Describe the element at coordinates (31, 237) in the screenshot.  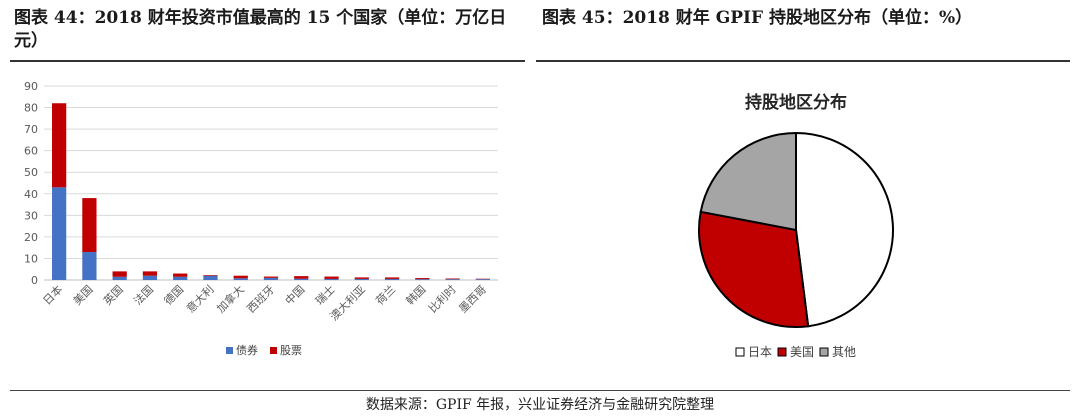
I see `y-tick-label: 20` at that location.